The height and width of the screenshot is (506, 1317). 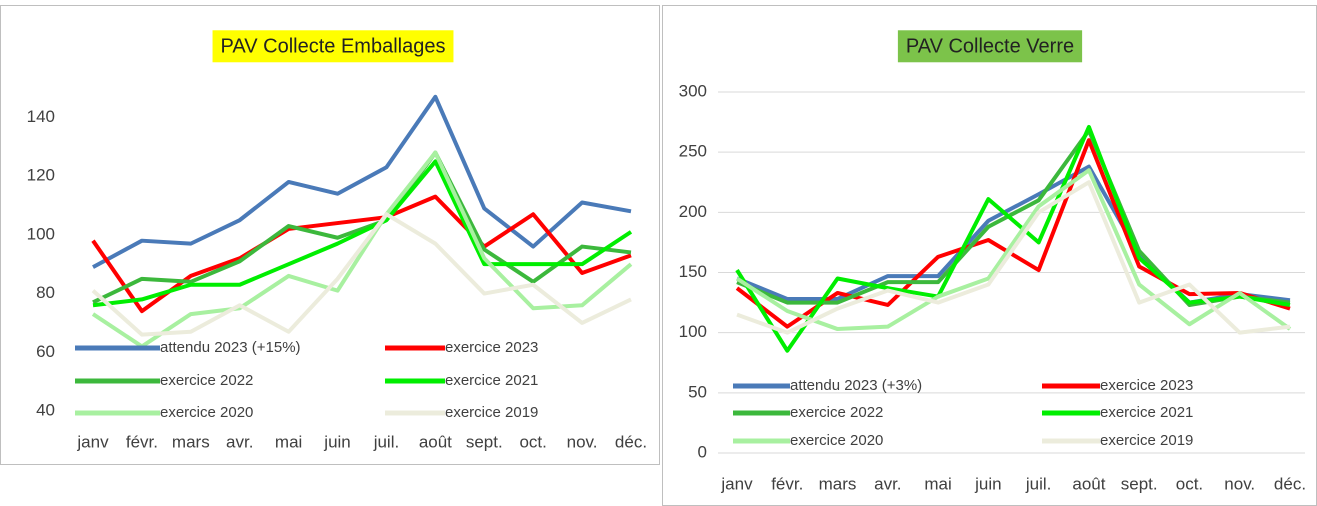 I want to click on y-tick-label: 40, so click(x=45, y=409).